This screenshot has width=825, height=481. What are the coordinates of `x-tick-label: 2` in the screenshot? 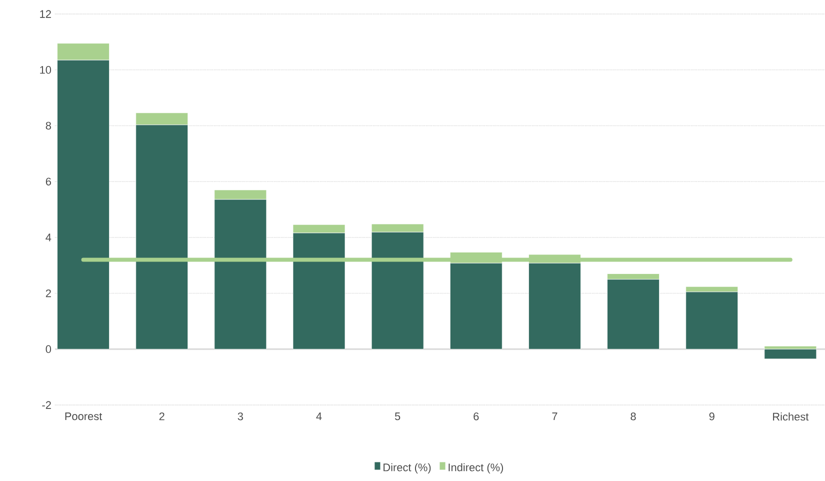 It's located at (161, 416).